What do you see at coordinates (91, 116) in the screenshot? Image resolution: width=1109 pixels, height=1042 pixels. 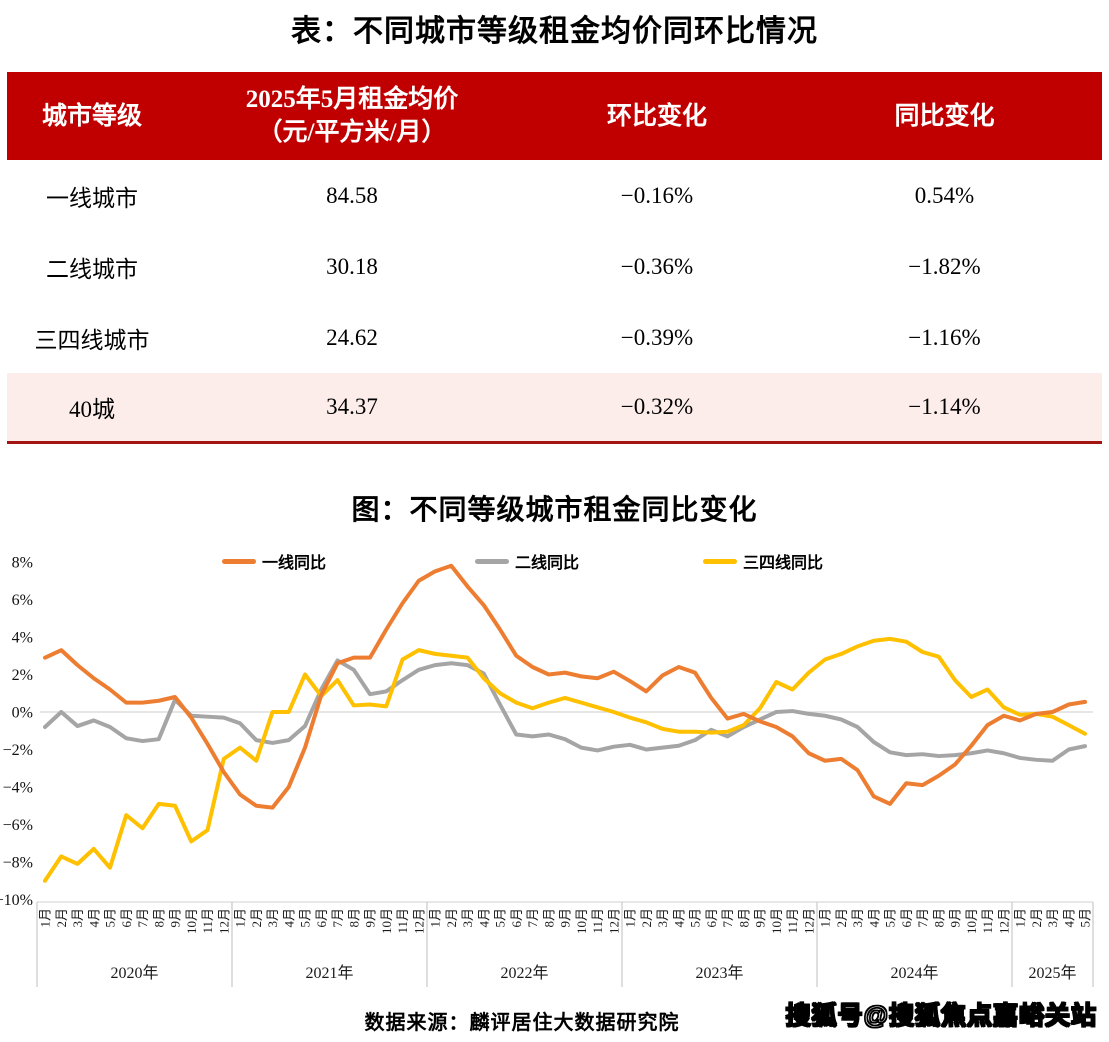 I see `header-city-tier-label: 城市等级` at bounding box center [91, 116].